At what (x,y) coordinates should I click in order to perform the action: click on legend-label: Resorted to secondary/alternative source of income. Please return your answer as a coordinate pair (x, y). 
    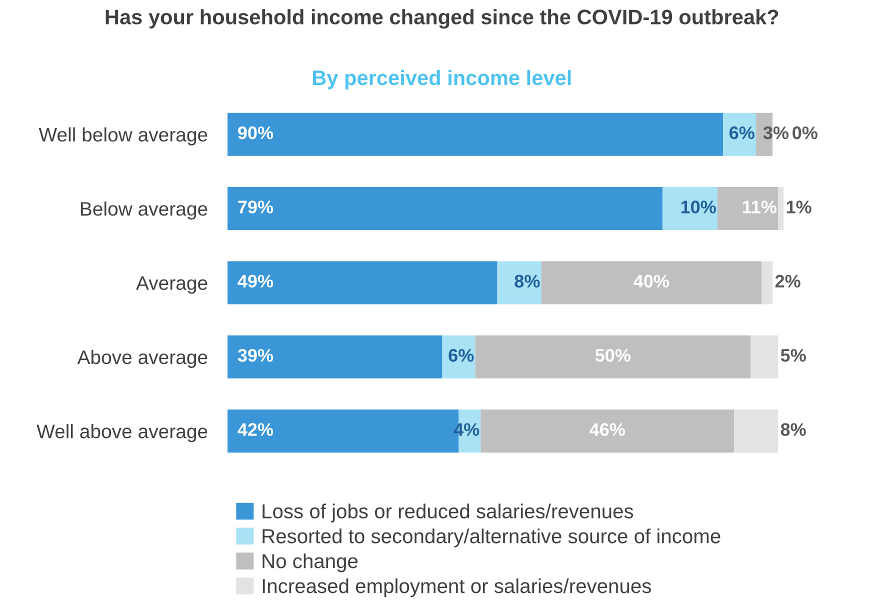
    Looking at the image, I should click on (491, 538).